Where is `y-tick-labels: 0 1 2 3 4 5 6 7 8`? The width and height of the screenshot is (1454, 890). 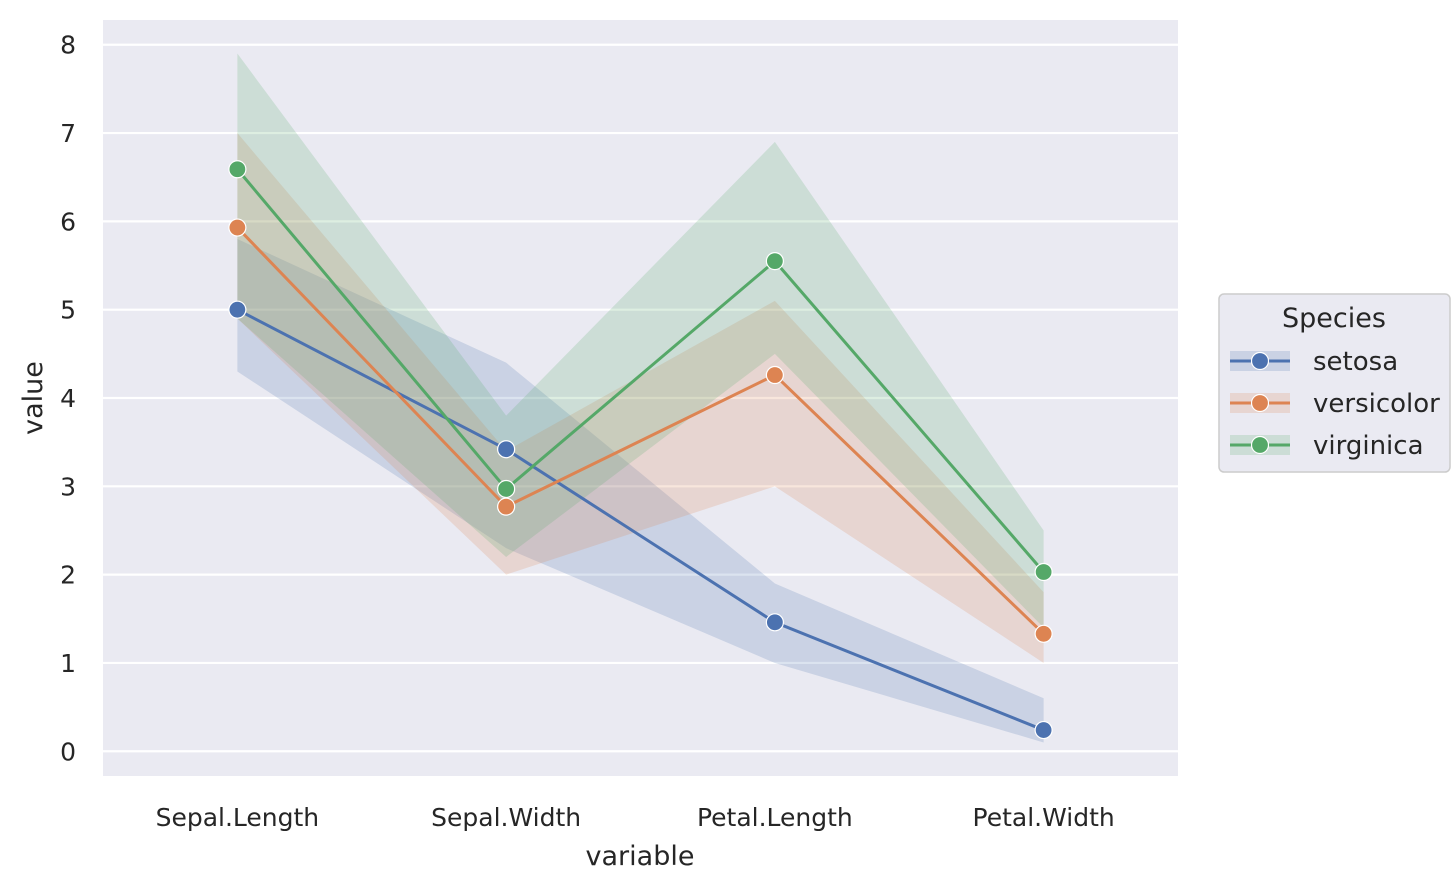 y-tick-labels: 0 1 2 3 4 5 6 7 8 is located at coordinates (68, 399).